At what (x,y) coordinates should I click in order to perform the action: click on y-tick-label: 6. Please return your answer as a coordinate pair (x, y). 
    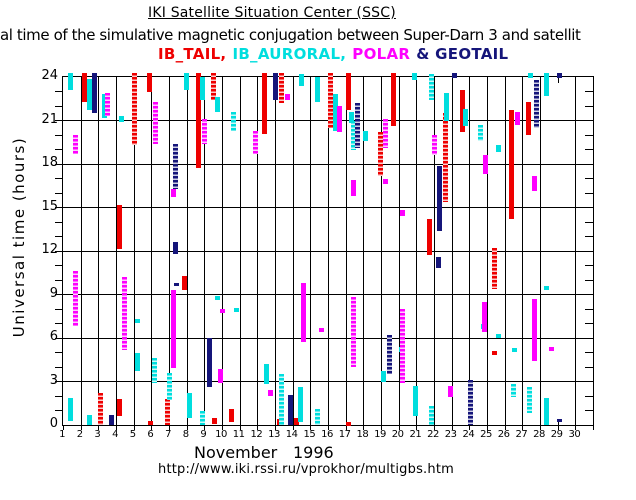
    Looking at the image, I should click on (53, 336).